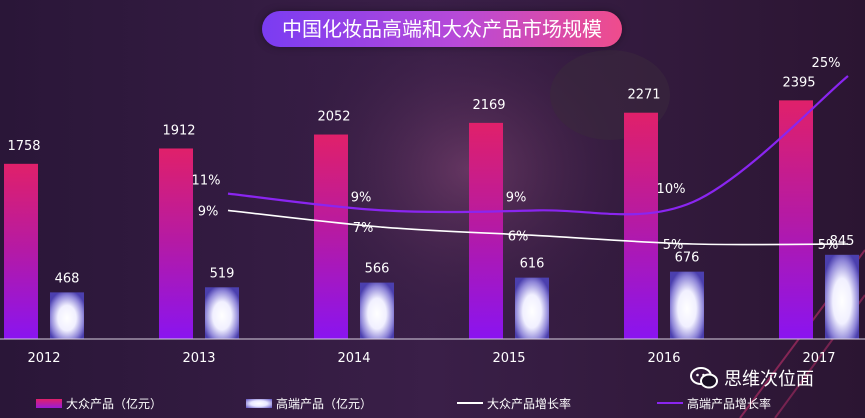 This screenshot has height=418, width=865. Describe the element at coordinates (431, 358) in the screenshot. I see `x-axis-tick-labels: 2012 2013 2014 2015 2016 2017` at that location.